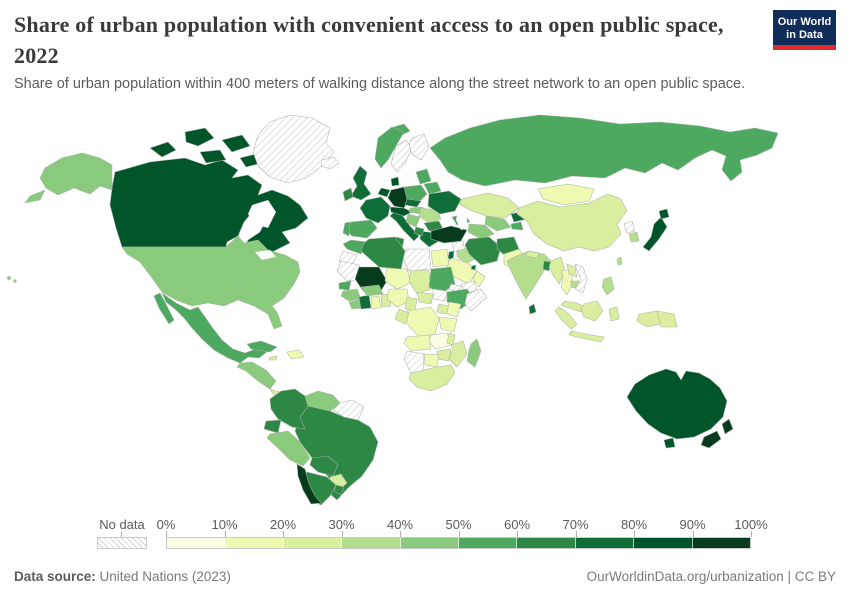 The width and height of the screenshot is (850, 600). What do you see at coordinates (398, 278) in the screenshot?
I see `country-niger` at bounding box center [398, 278].